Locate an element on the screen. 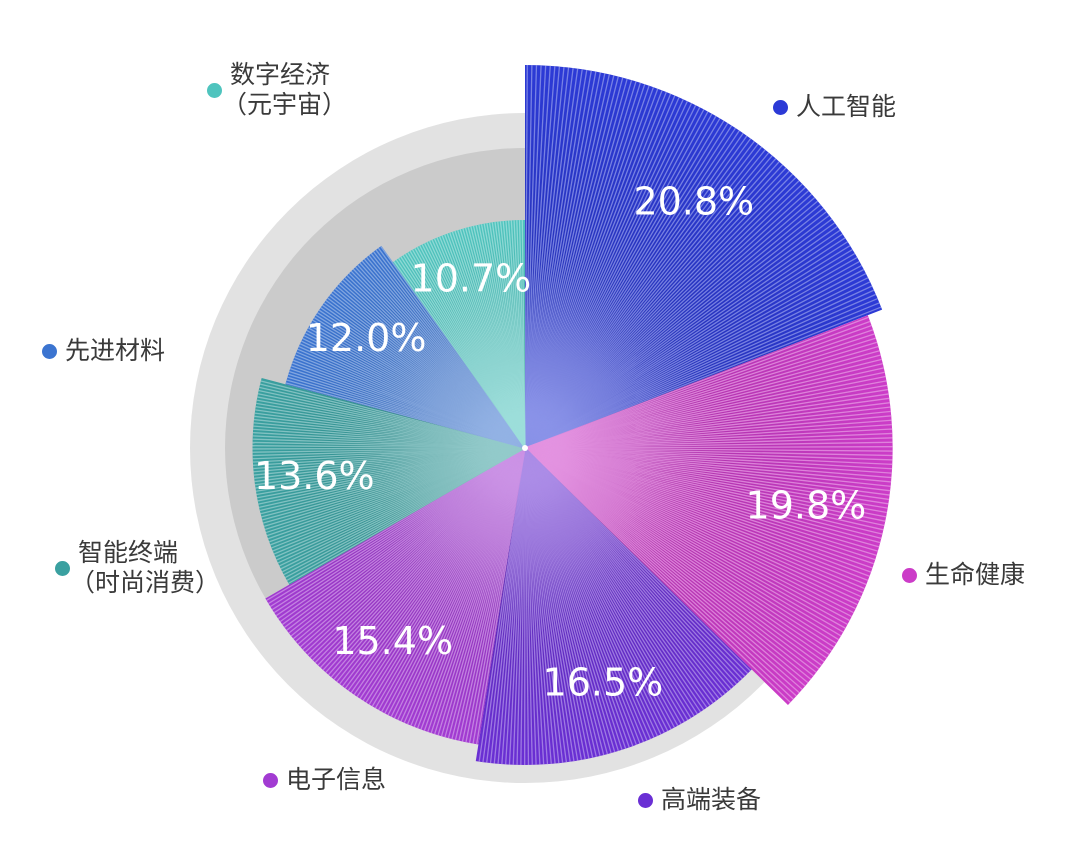 Image resolution: width=1080 pixels, height=864 pixels. legend-sublabel-smart-terminal: （时尚消费） is located at coordinates (145, 582).